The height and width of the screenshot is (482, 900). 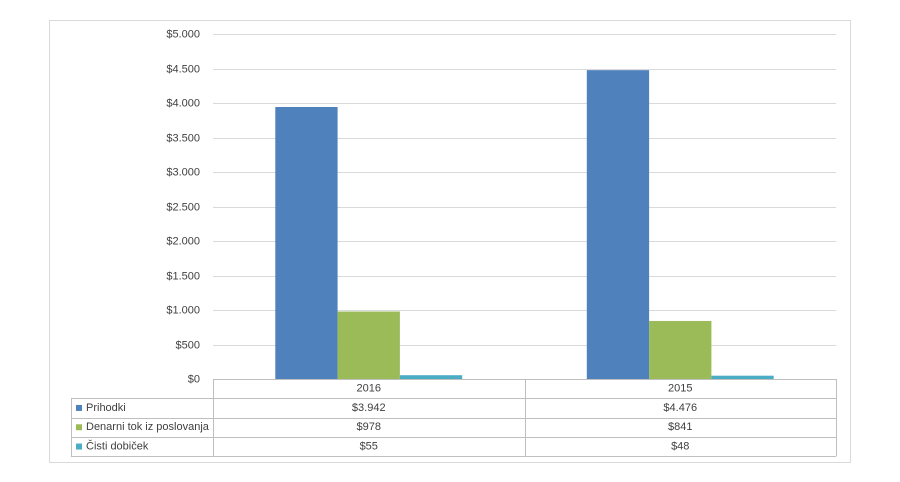 I want to click on legend-label: Prihodki, so click(x=106, y=408).